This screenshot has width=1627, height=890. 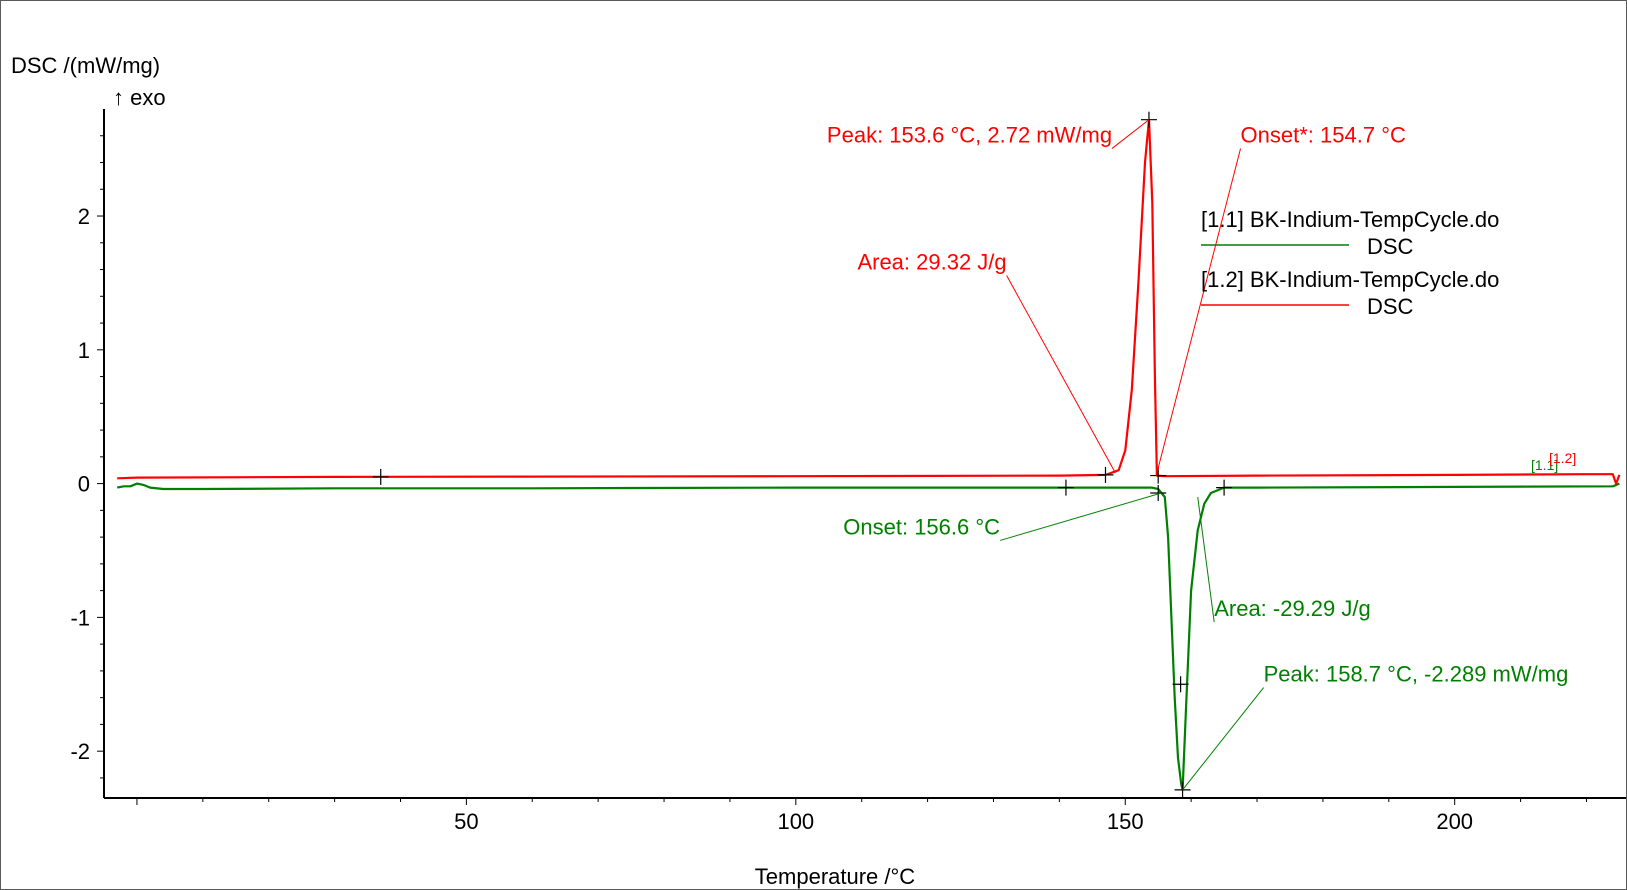 What do you see at coordinates (835, 876) in the screenshot?
I see `x-axis-label: Temperature /°C` at bounding box center [835, 876].